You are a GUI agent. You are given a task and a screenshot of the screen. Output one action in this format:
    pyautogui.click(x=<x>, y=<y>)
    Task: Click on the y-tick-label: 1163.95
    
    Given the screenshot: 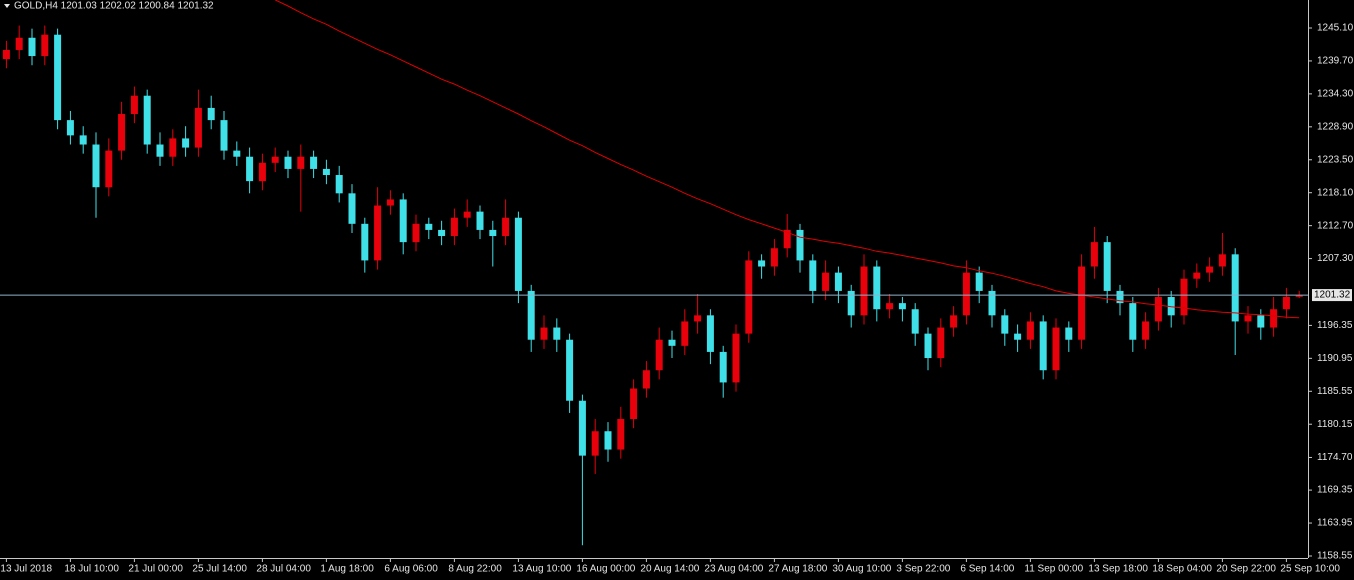 What is the action you would take?
    pyautogui.click(x=1335, y=523)
    